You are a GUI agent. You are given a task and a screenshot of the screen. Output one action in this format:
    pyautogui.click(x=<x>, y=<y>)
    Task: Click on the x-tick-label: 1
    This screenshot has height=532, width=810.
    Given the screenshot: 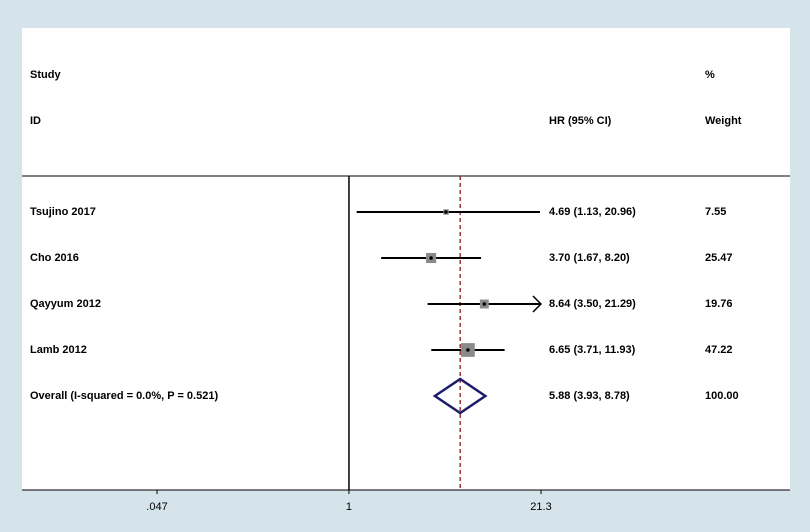 What is the action you would take?
    pyautogui.click(x=349, y=507)
    